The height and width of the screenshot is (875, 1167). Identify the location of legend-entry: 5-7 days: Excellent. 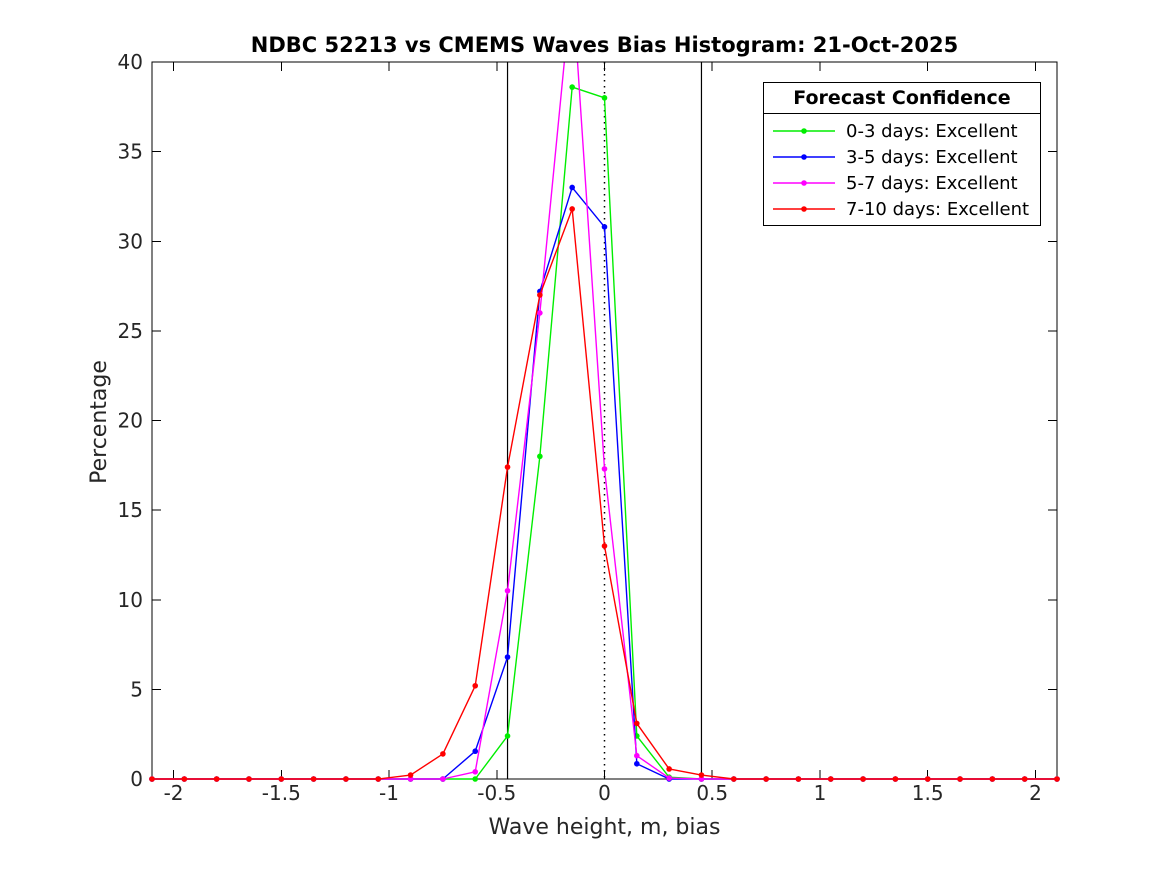
(902, 183).